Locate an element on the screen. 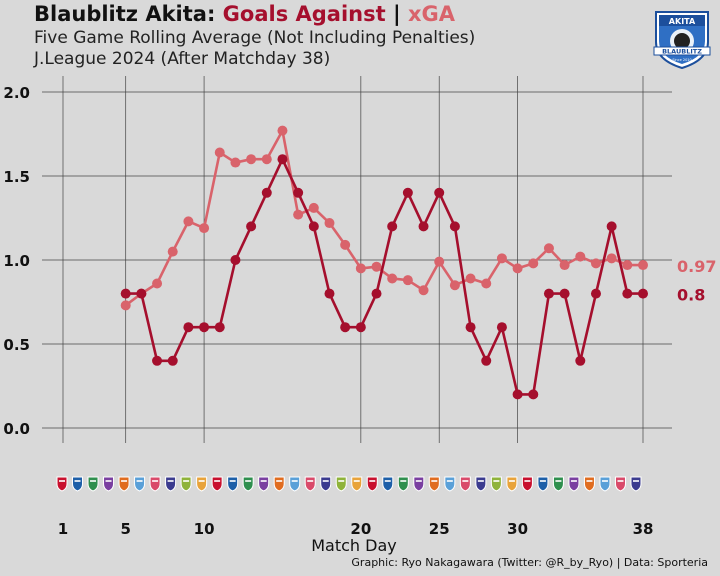 This screenshot has height=576, width=720. team-crest: AKITA BLAUBLITZ Since 2010 is located at coordinates (682, 40).